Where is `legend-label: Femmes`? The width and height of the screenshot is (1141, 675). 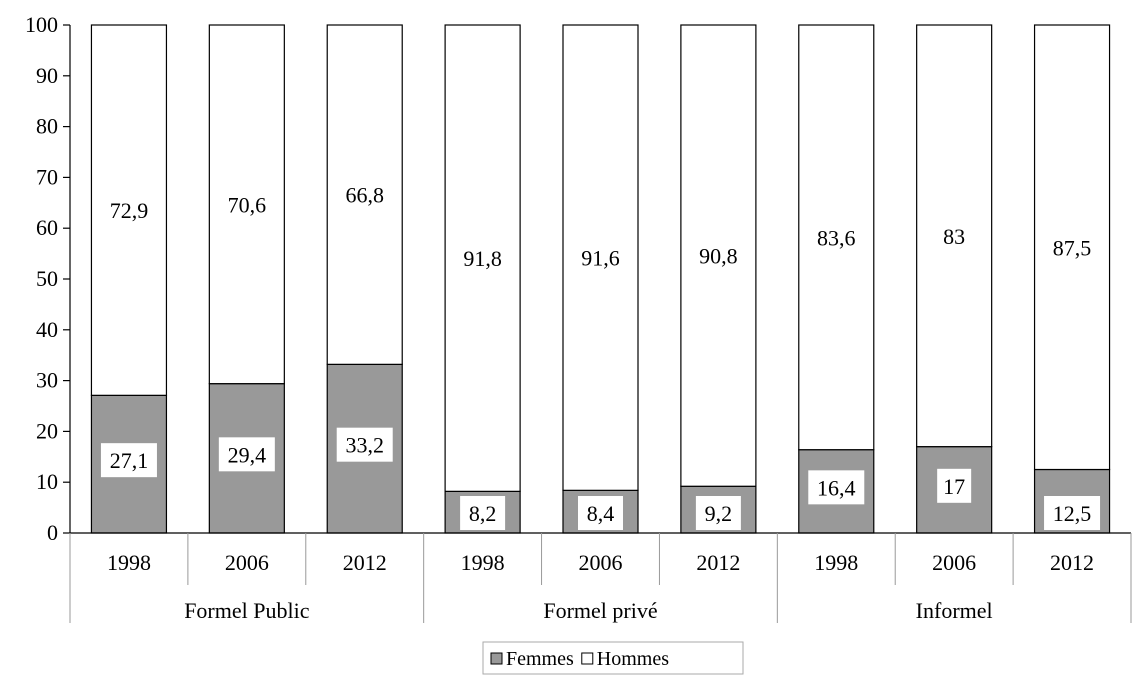 legend-label: Femmes is located at coordinates (540, 659).